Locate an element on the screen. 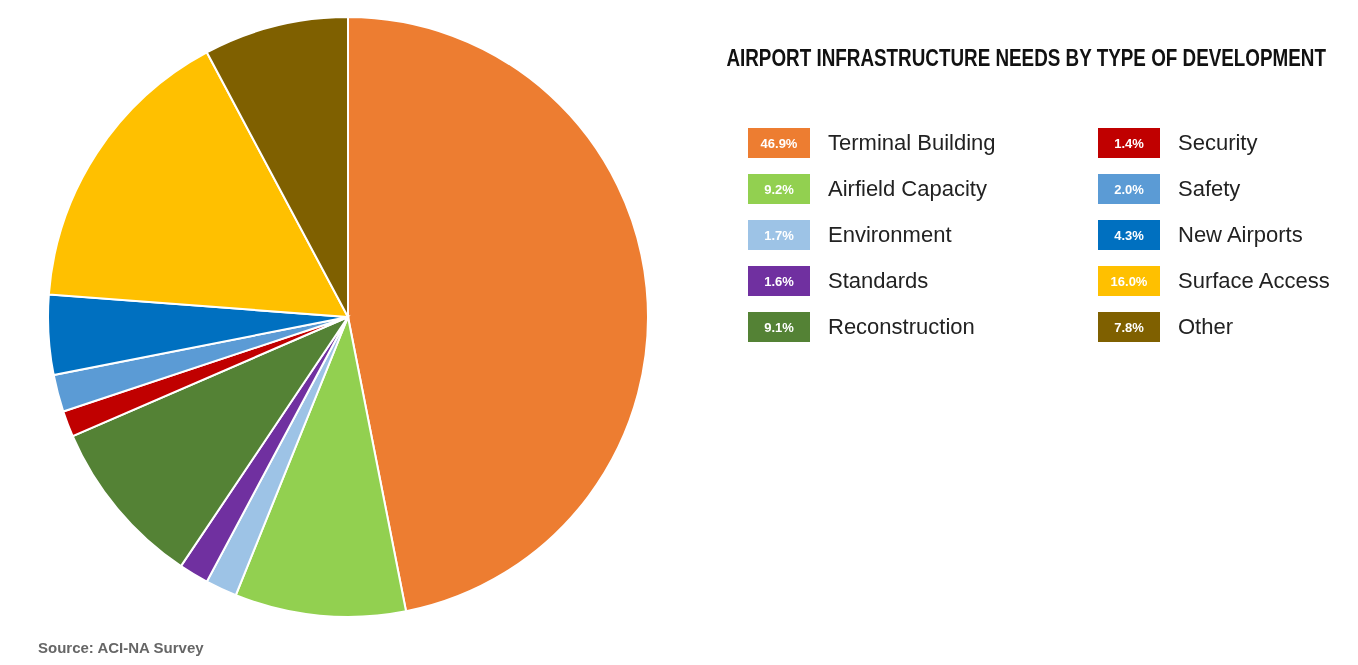 This screenshot has width=1358, height=665. data-label: 46.9% is located at coordinates (779, 143).